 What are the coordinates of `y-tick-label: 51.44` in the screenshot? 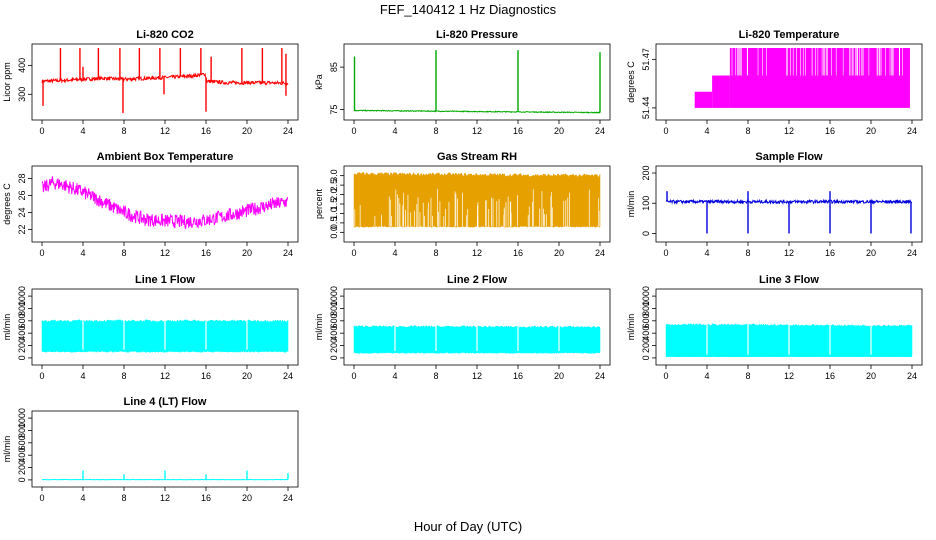 It's located at (646, 108).